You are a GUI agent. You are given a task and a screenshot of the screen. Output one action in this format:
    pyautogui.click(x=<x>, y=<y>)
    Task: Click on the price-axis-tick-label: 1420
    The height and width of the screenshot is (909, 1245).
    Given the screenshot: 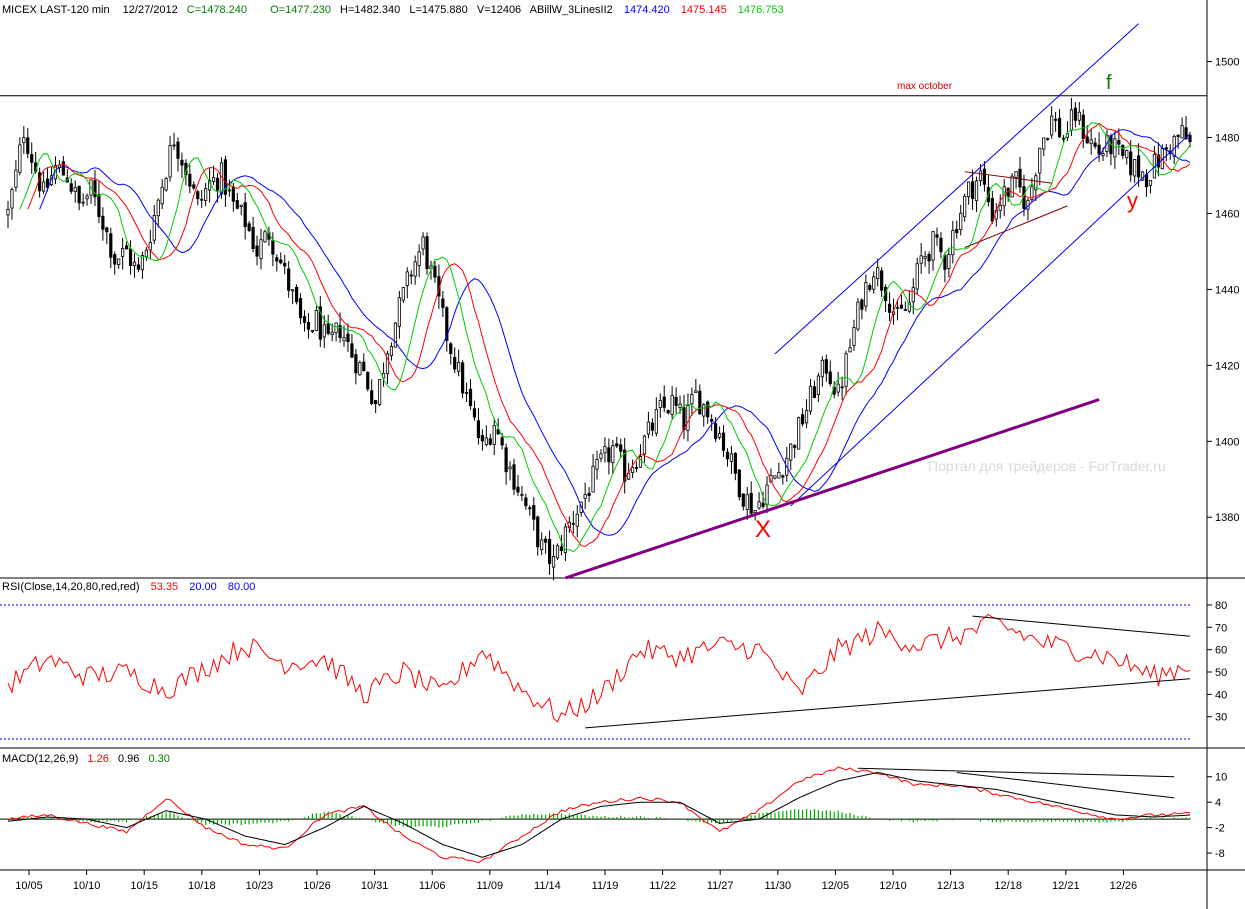 What is the action you would take?
    pyautogui.click(x=1227, y=366)
    